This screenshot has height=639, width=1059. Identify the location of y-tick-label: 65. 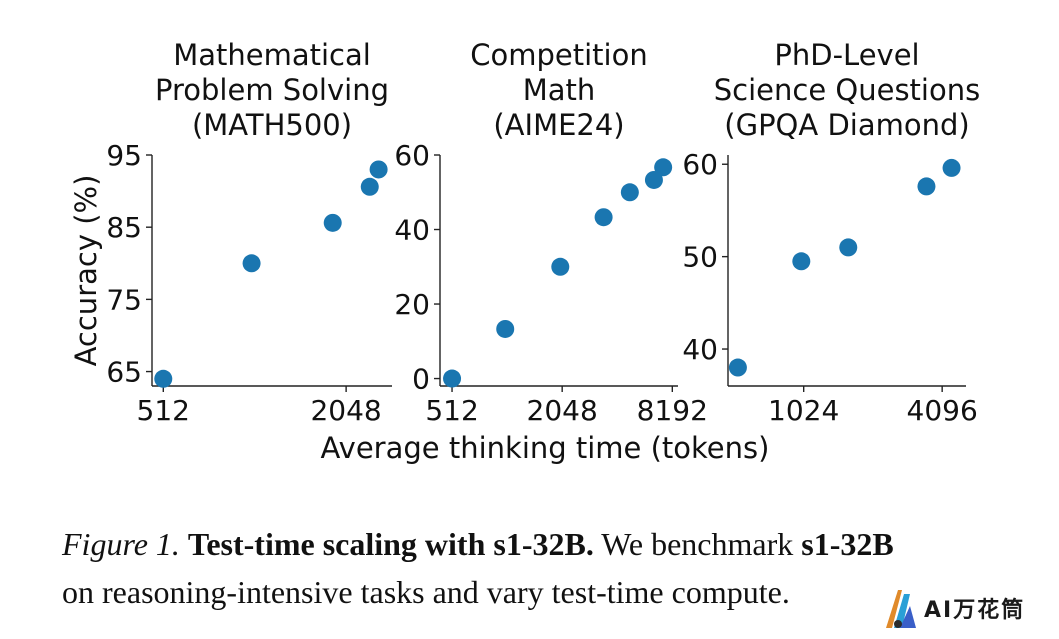
(124, 372).